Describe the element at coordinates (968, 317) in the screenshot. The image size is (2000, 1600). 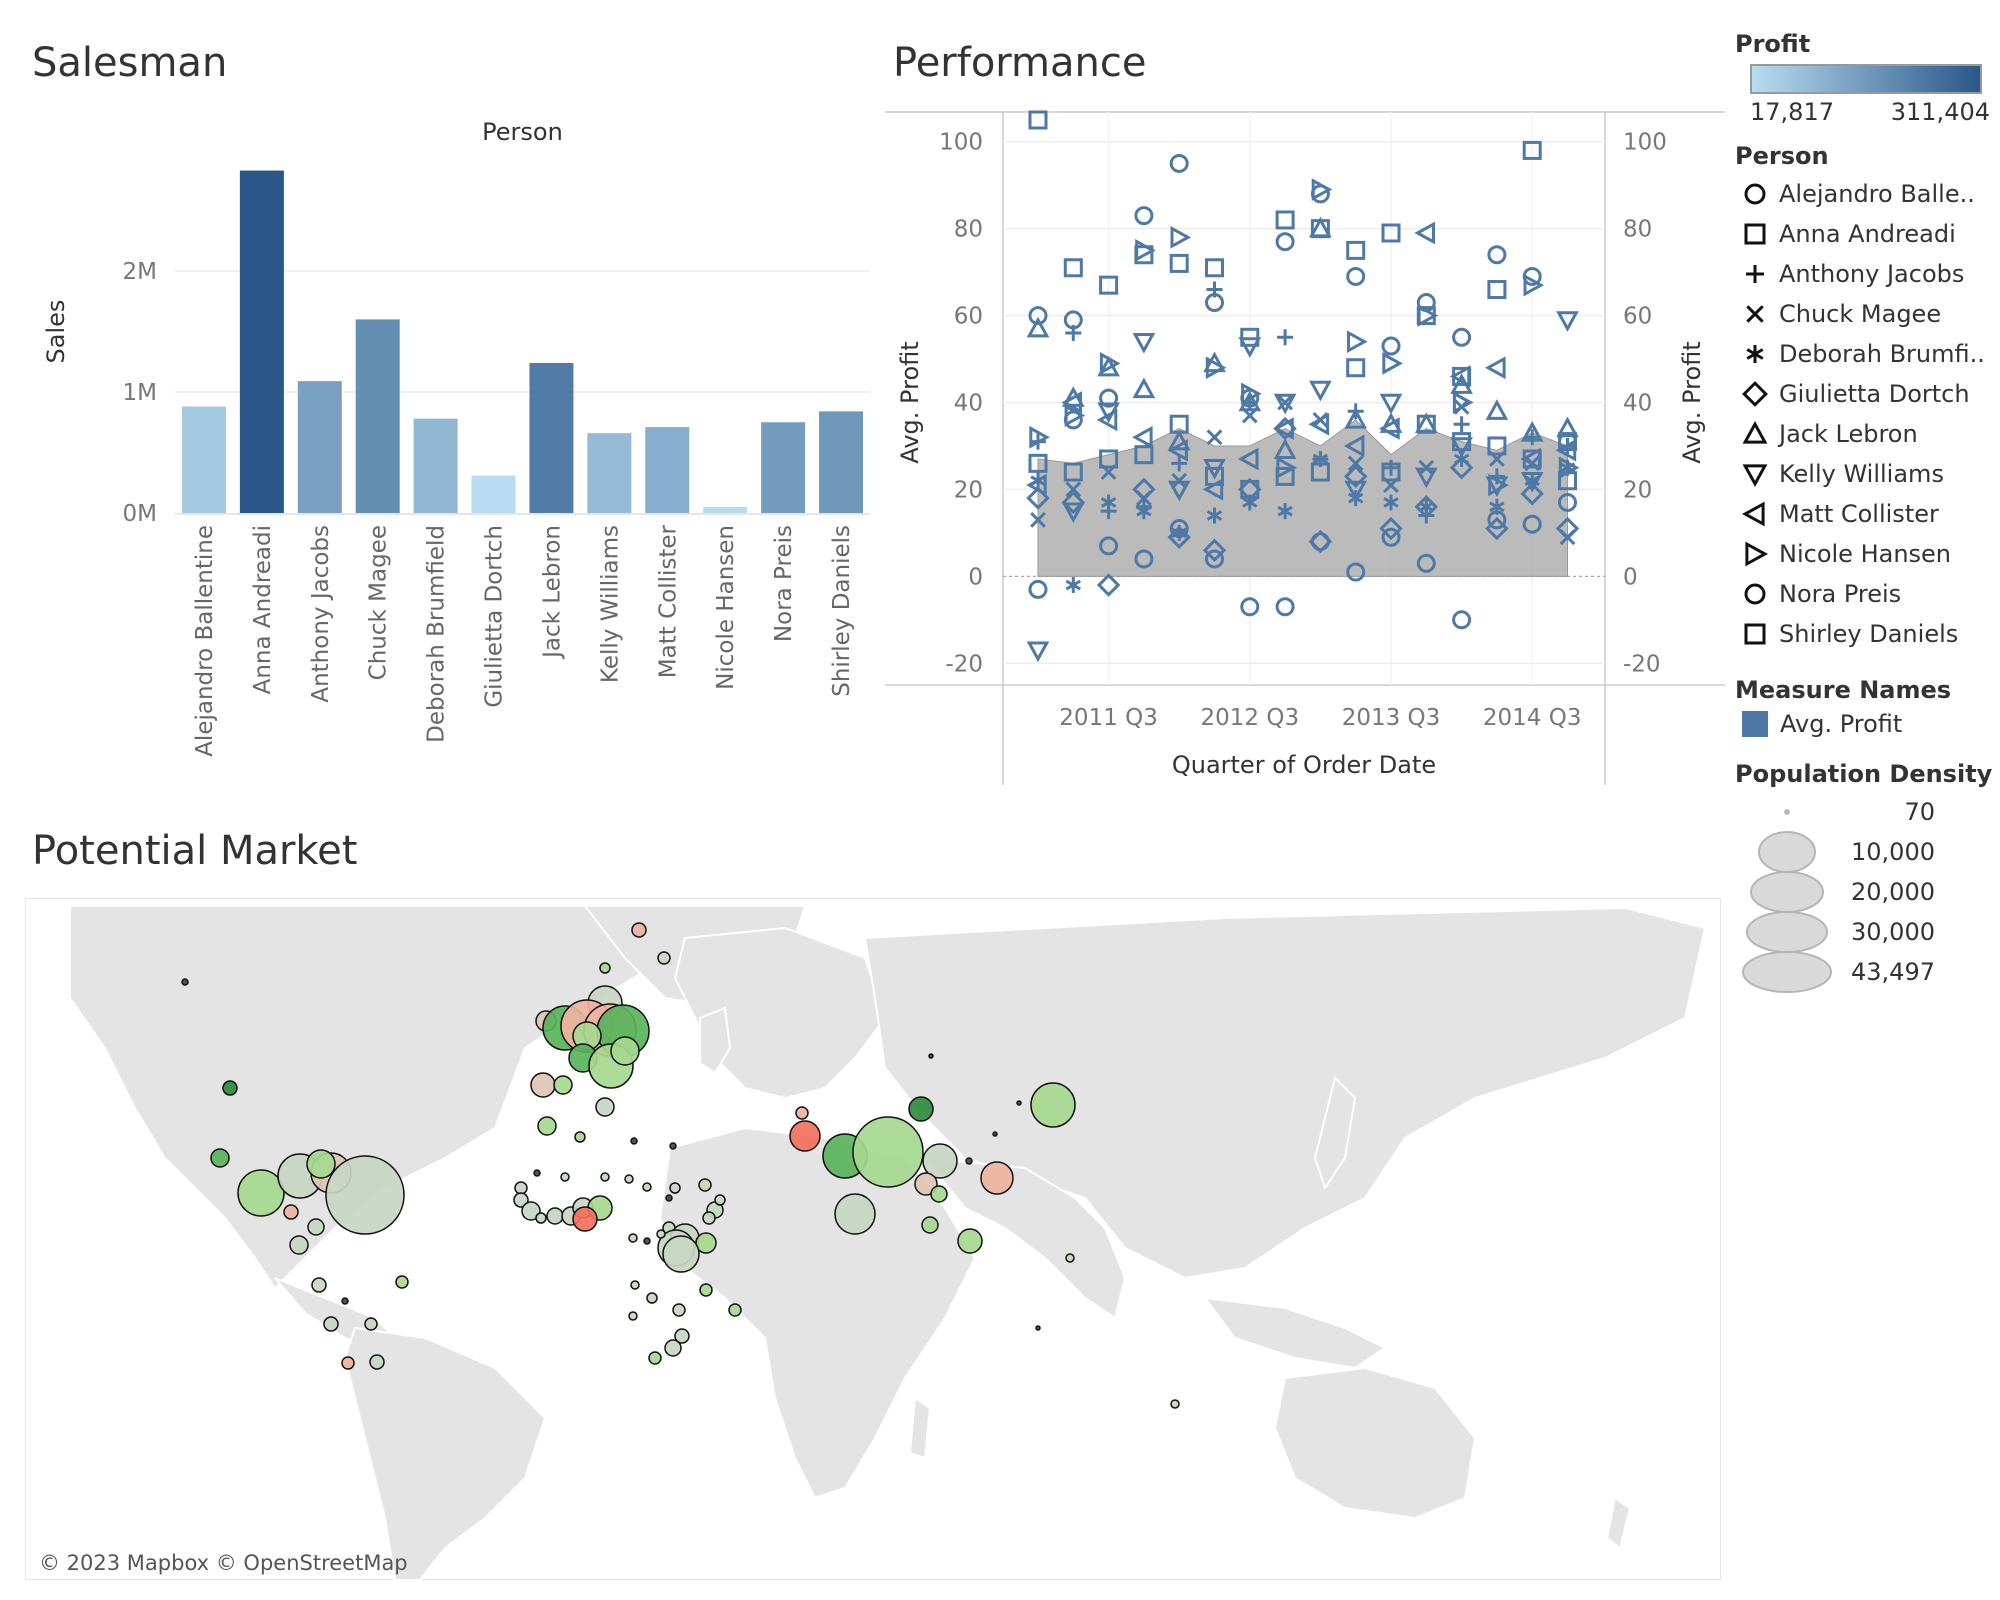
I see `perf-y-tick-left: 60` at that location.